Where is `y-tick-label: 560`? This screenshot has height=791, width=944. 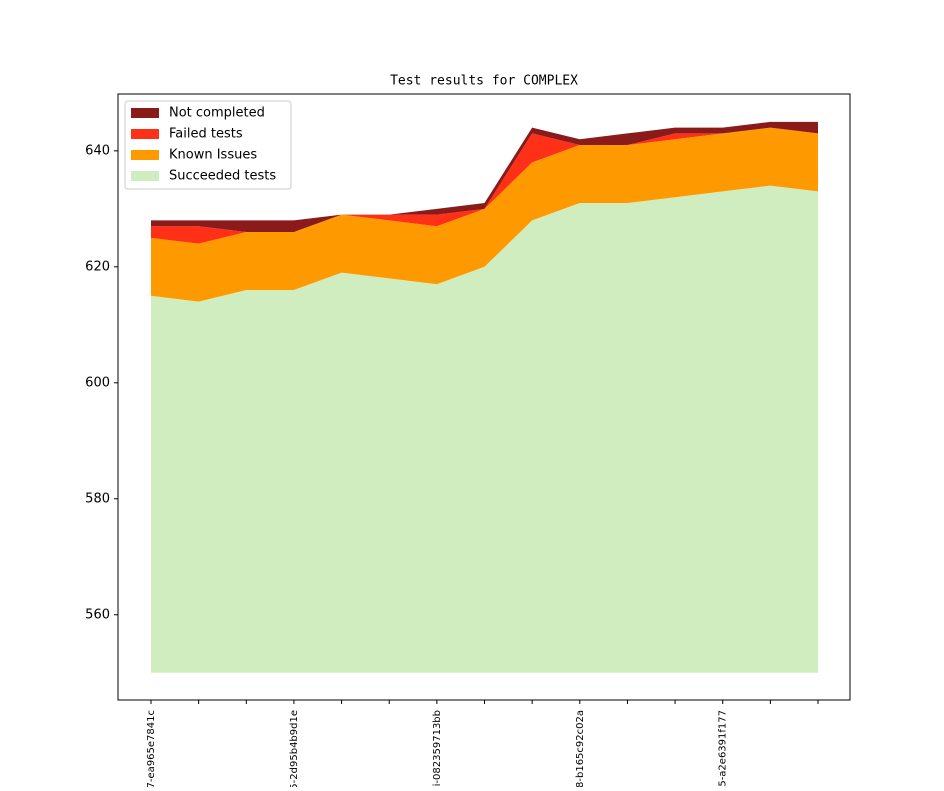
y-tick-label: 560 is located at coordinates (97, 614).